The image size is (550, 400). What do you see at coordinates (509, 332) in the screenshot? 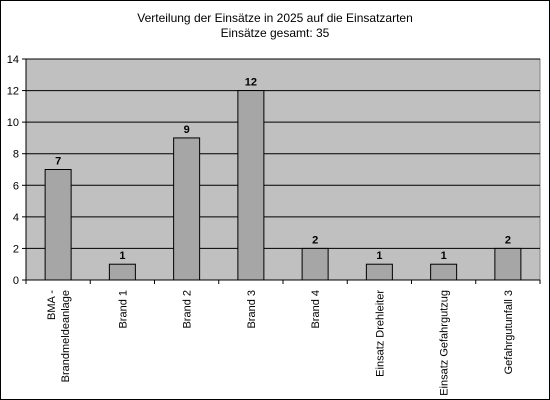
I see `x-tick-label: Gefahrgutunfall 3` at bounding box center [509, 332].